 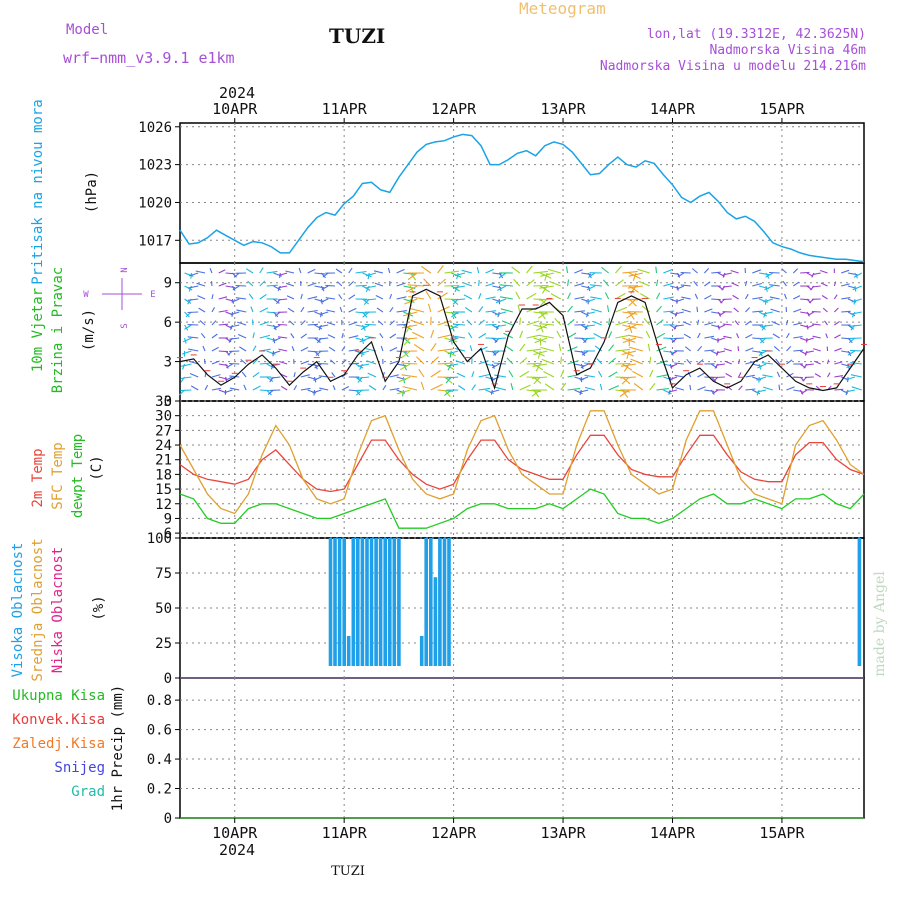 I want to click on pressure-axis-title: Pritisak na nivou mora, so click(x=38, y=191).